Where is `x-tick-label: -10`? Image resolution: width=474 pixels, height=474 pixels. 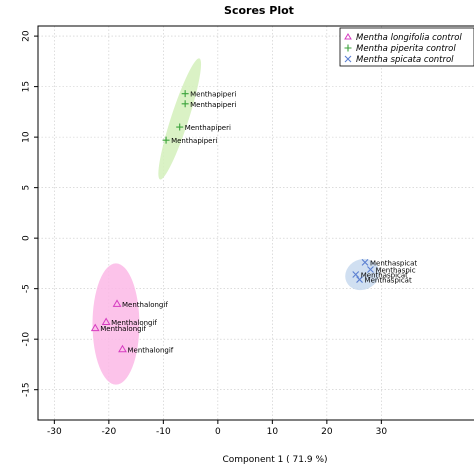 x-tick-label: -10 is located at coordinates (163, 432).